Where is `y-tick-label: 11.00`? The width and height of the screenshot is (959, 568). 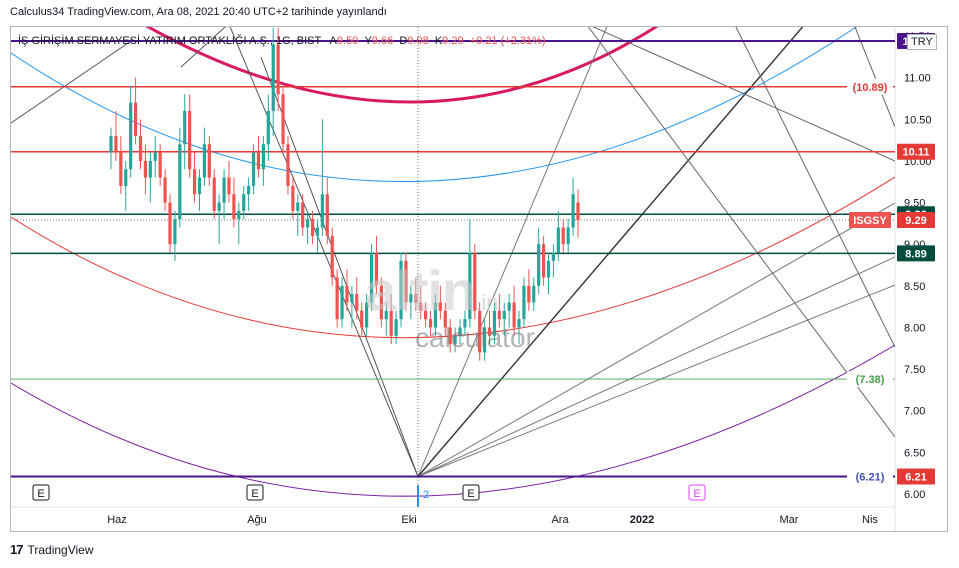 y-tick-label: 11.00 is located at coordinates (917, 79).